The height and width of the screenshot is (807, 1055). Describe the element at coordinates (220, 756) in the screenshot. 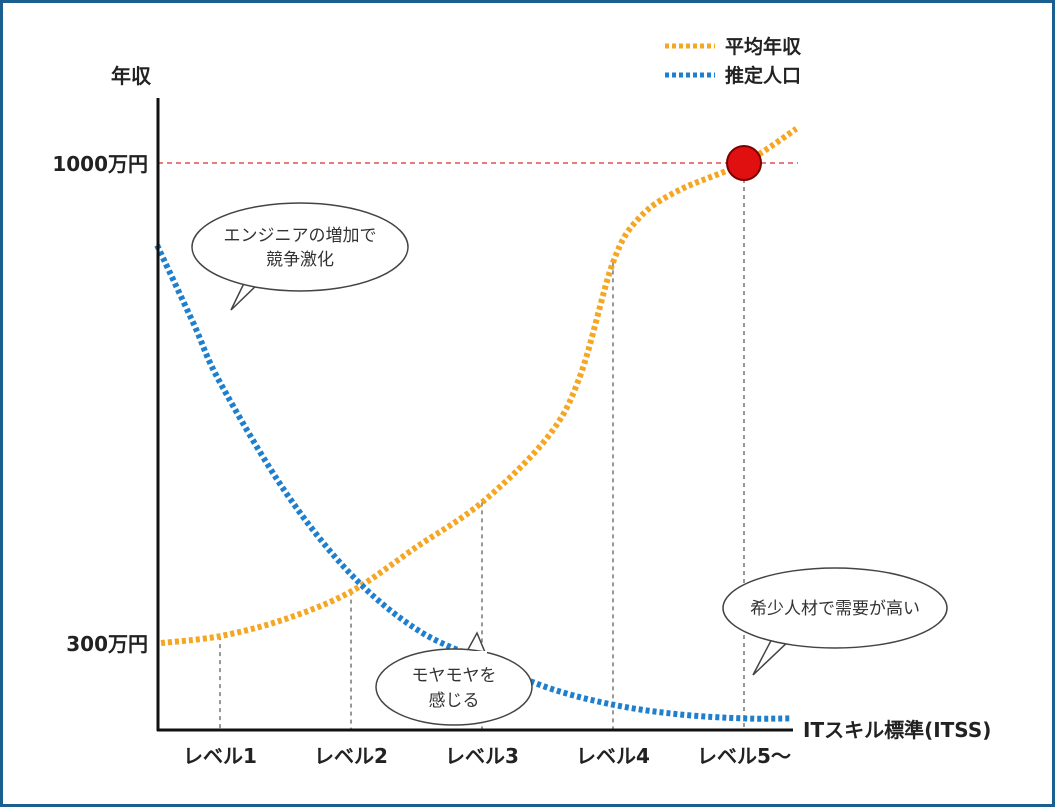

I see `x-tick-label-1: レベル1` at that location.